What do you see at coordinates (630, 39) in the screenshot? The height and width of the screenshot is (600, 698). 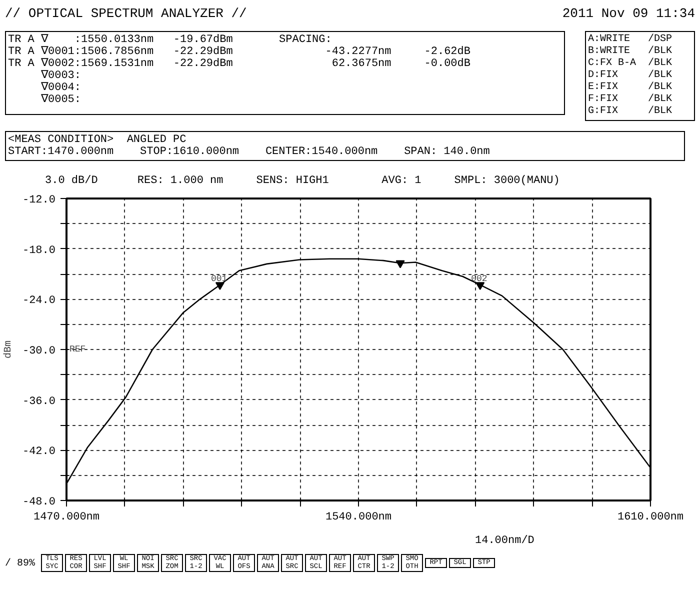 I see `text: A:WRITE /DSP` at bounding box center [630, 39].